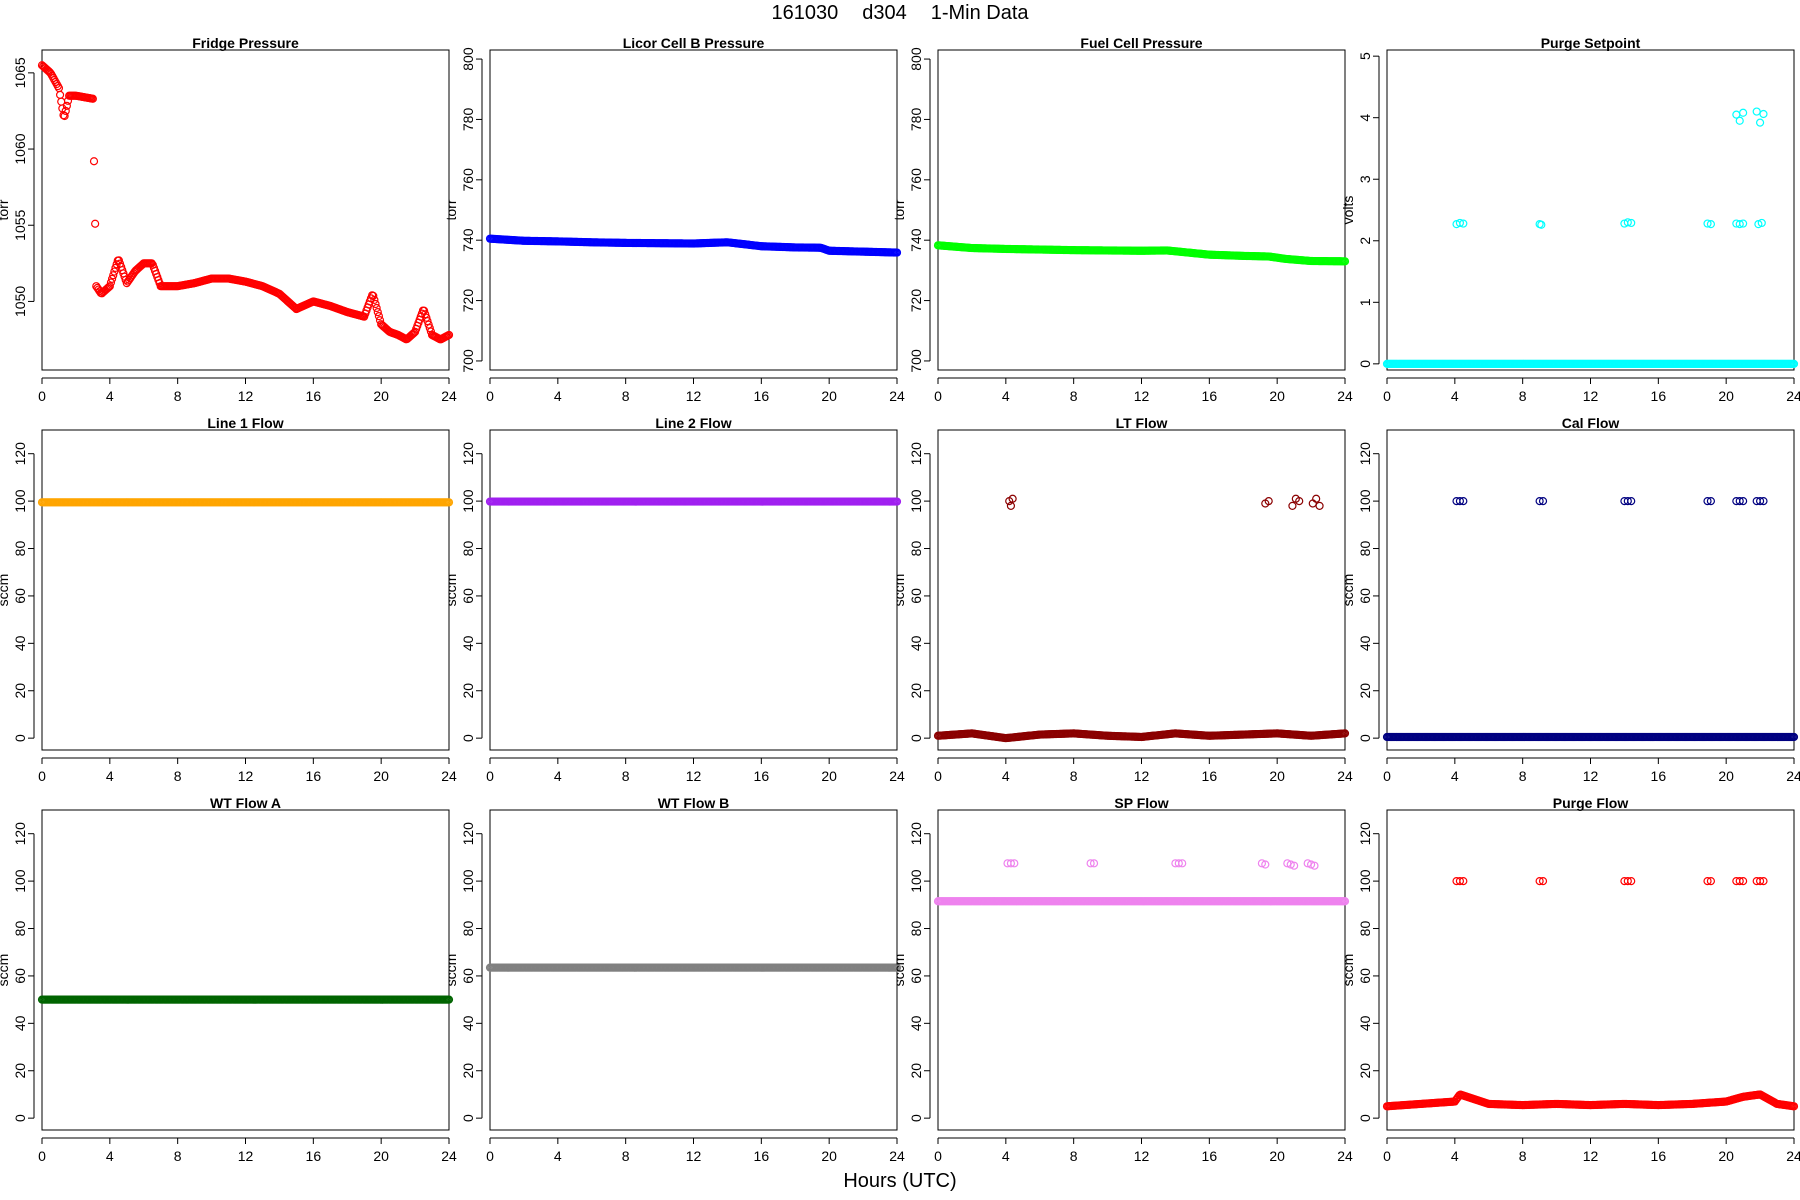  I want to click on y-tick-label: 1, so click(1365, 302).